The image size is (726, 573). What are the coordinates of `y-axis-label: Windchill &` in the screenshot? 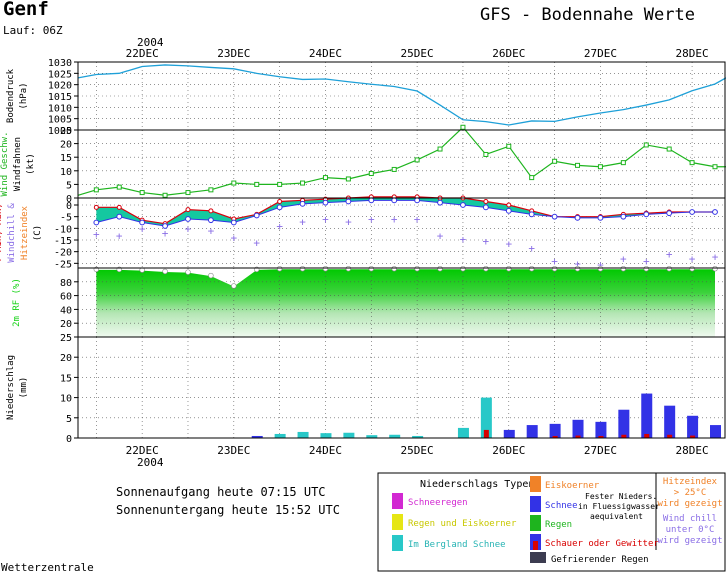 It's located at (12, 233).